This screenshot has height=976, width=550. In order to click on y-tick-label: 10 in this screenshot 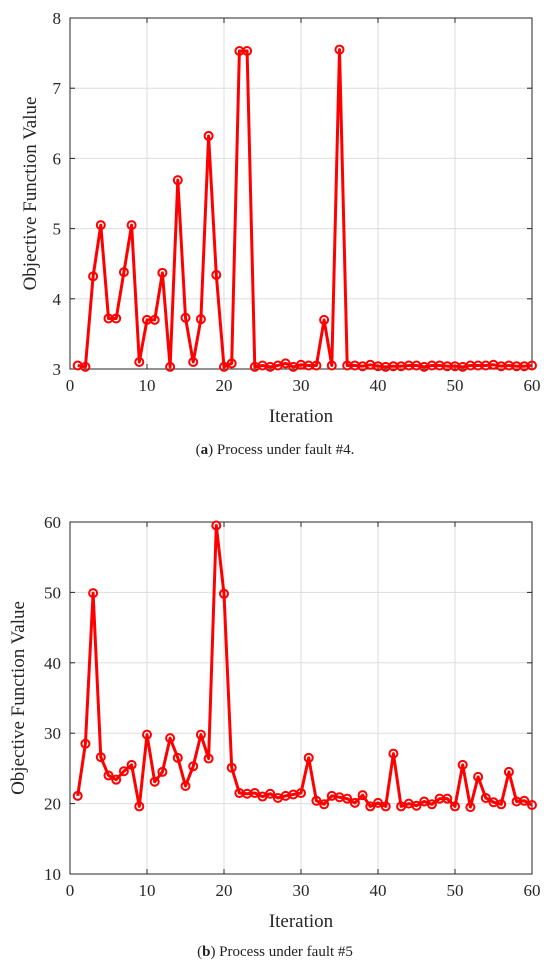, I will do `click(52, 874)`.